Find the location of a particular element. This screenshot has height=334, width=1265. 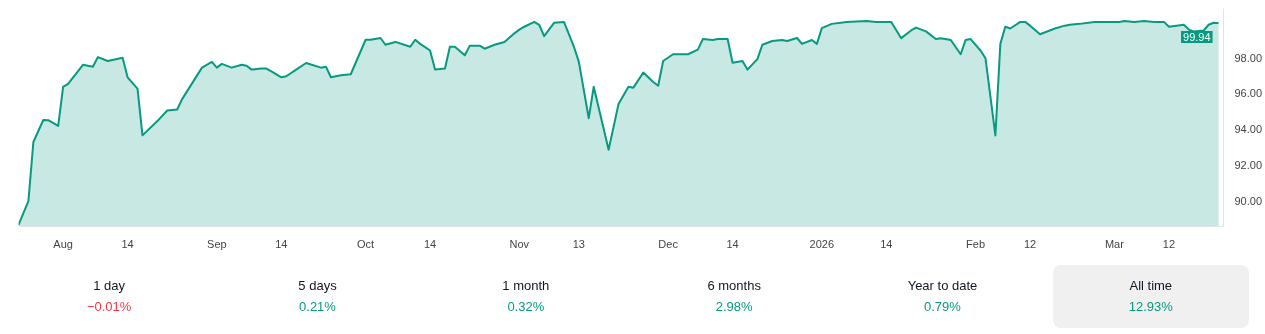

text: 0.32% is located at coordinates (526, 306).